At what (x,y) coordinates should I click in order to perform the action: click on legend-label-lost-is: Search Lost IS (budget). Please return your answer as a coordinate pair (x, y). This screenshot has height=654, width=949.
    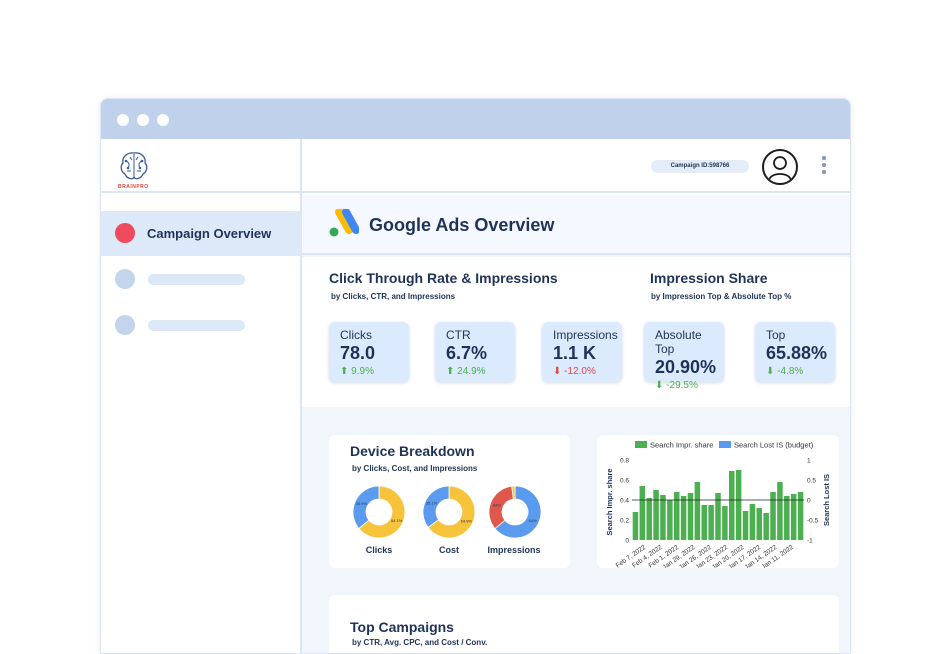
    Looking at the image, I should click on (774, 445).